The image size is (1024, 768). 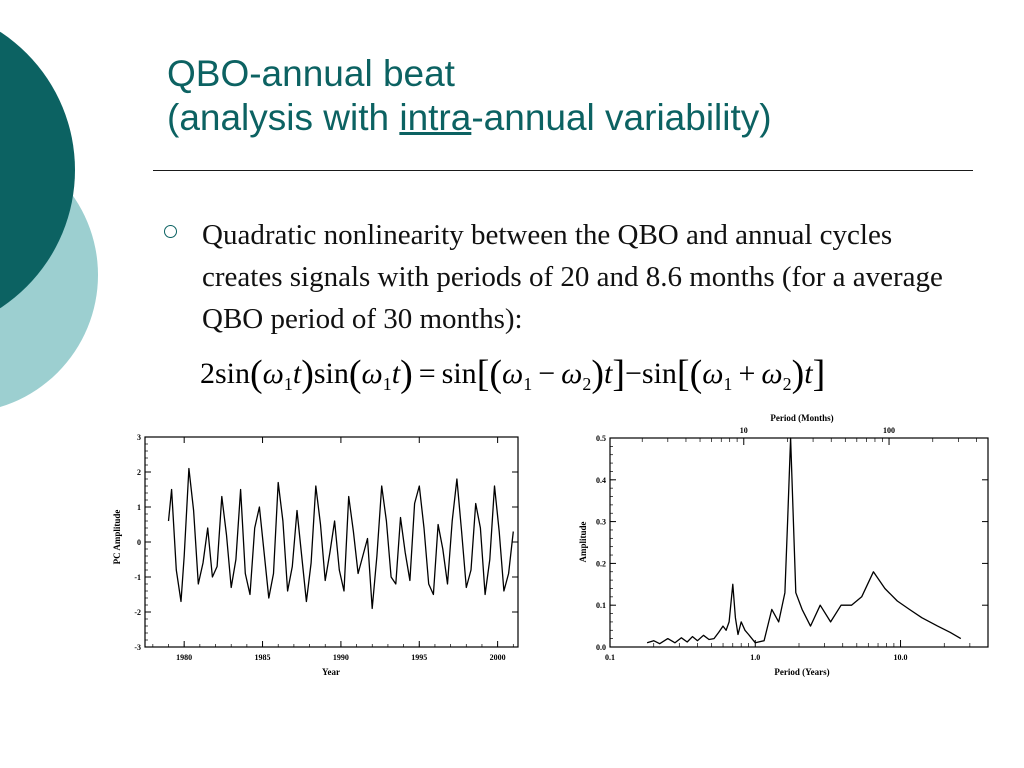 What do you see at coordinates (311, 73) in the screenshot?
I see `title-line-1: QBO-annual beat` at bounding box center [311, 73].